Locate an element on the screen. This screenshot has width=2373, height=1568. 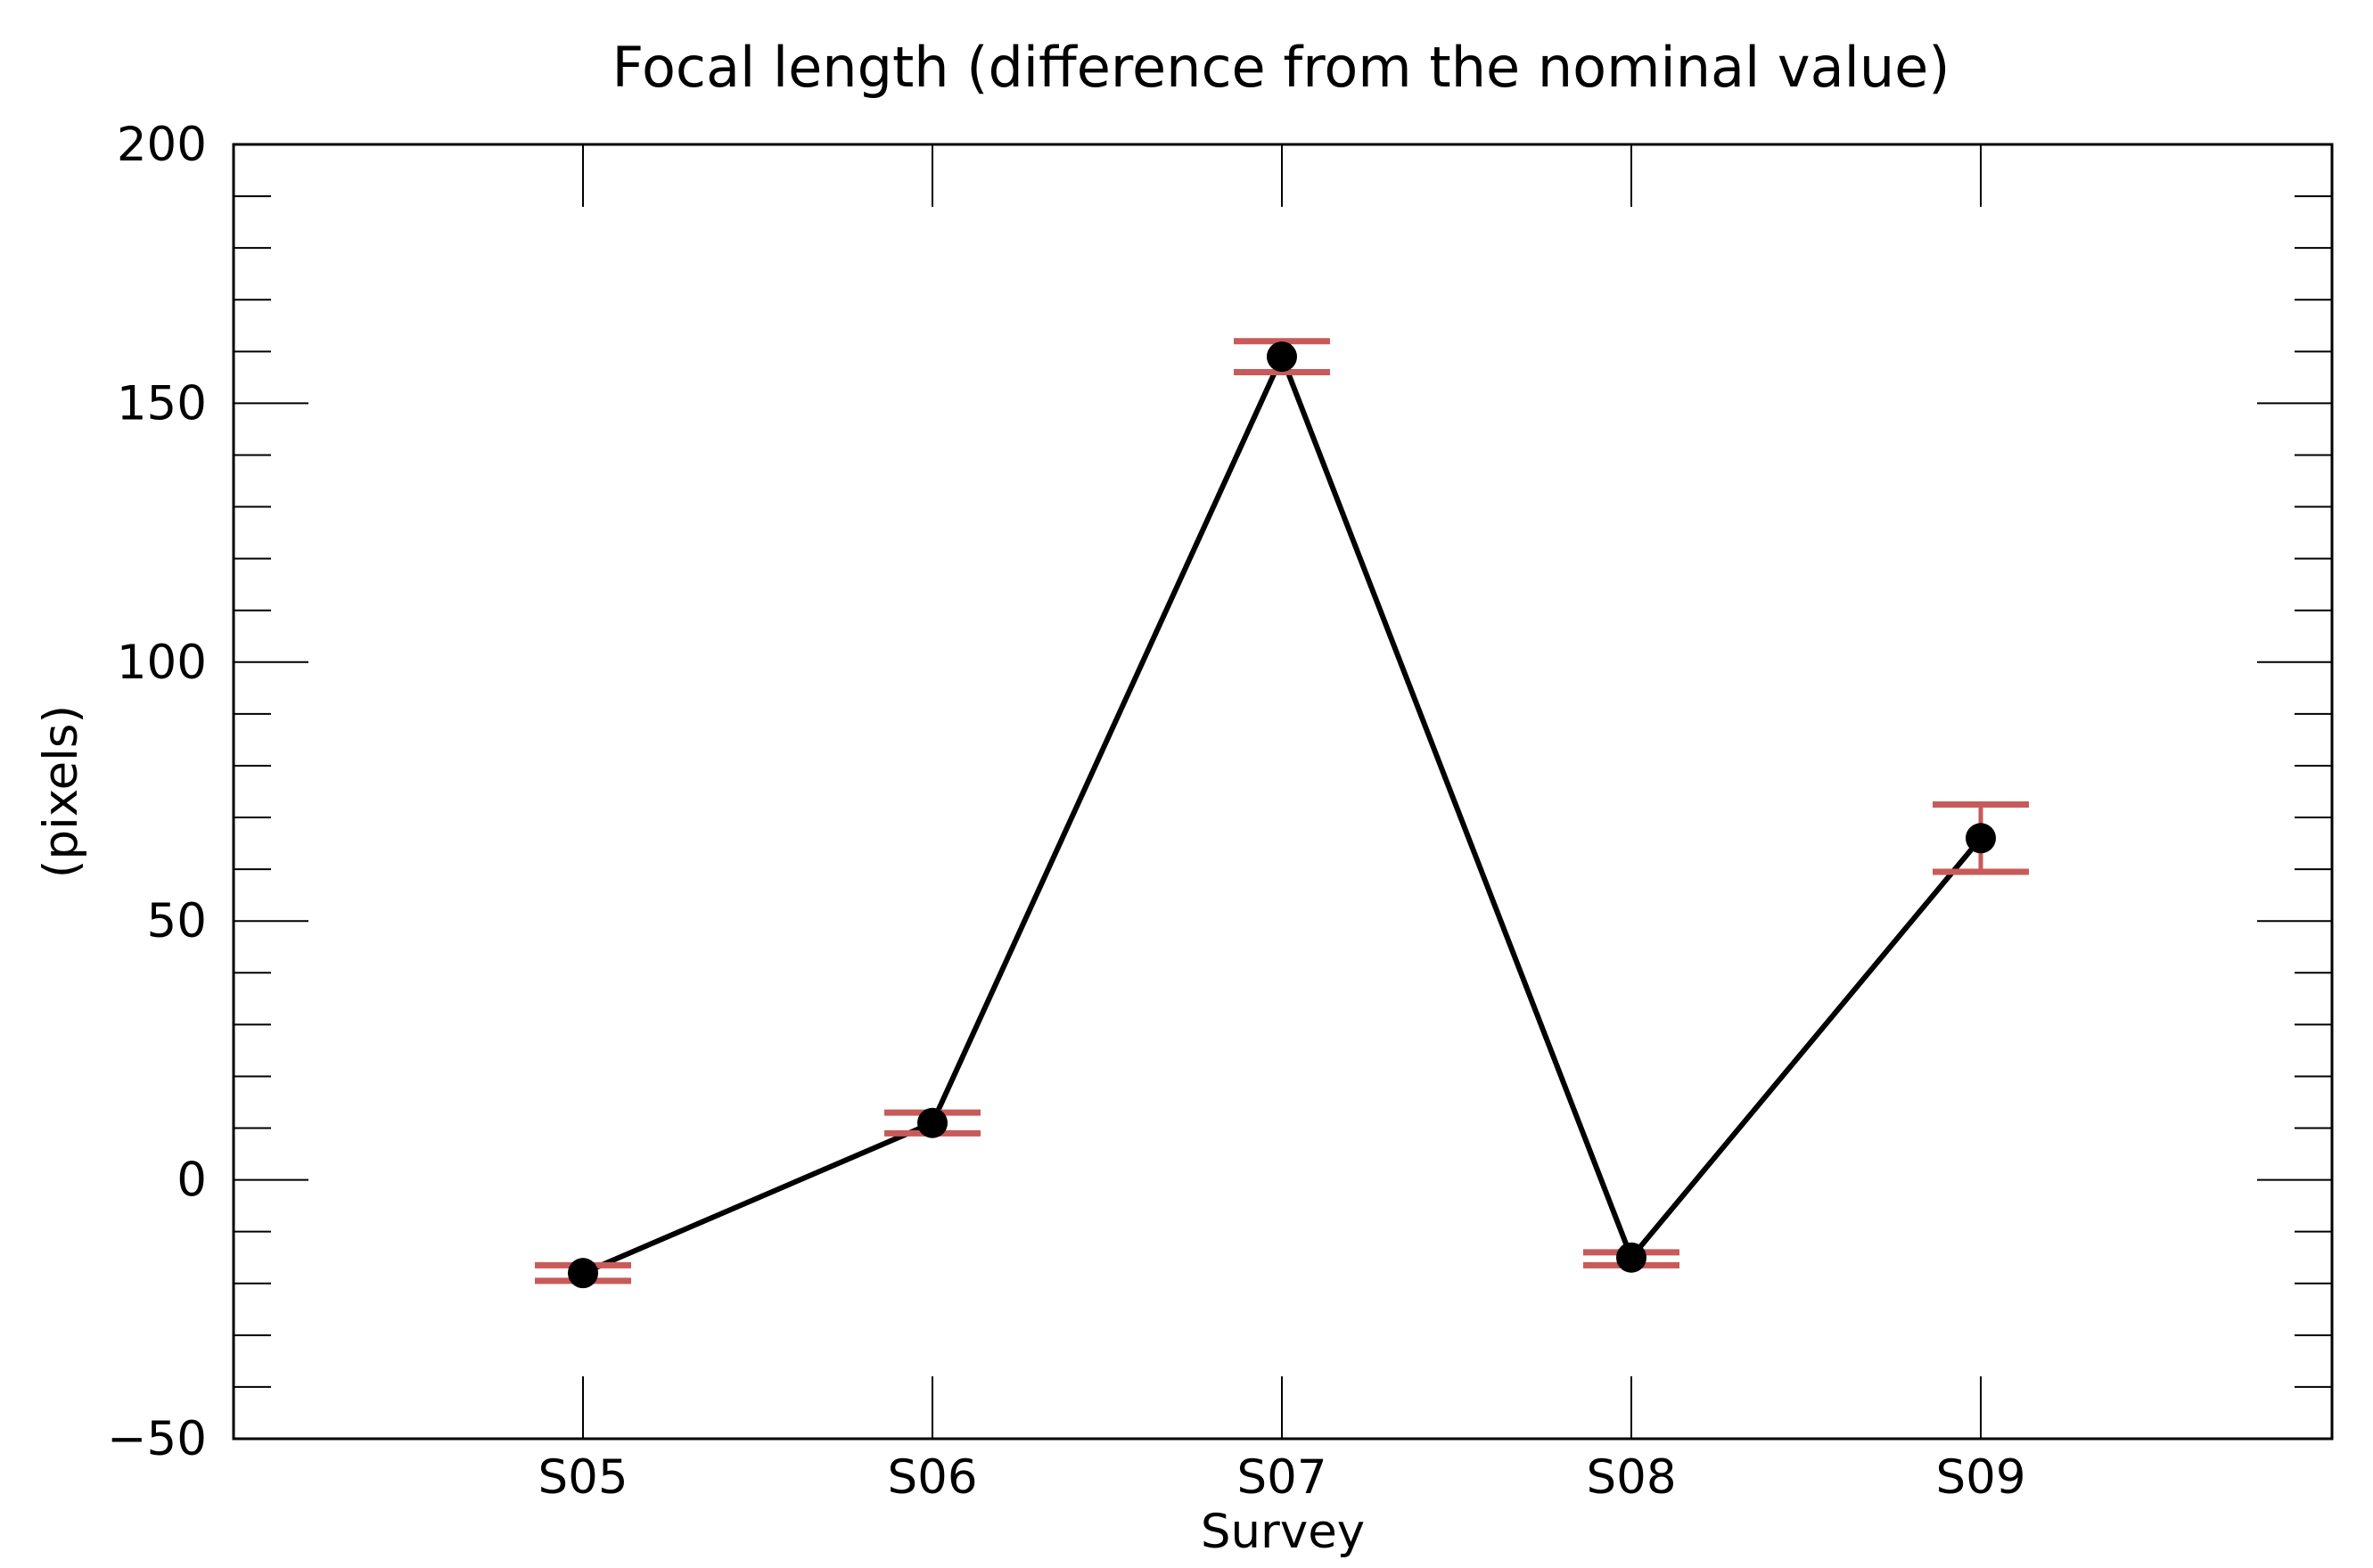
y-axis-label: (pixels) is located at coordinates (61, 791).